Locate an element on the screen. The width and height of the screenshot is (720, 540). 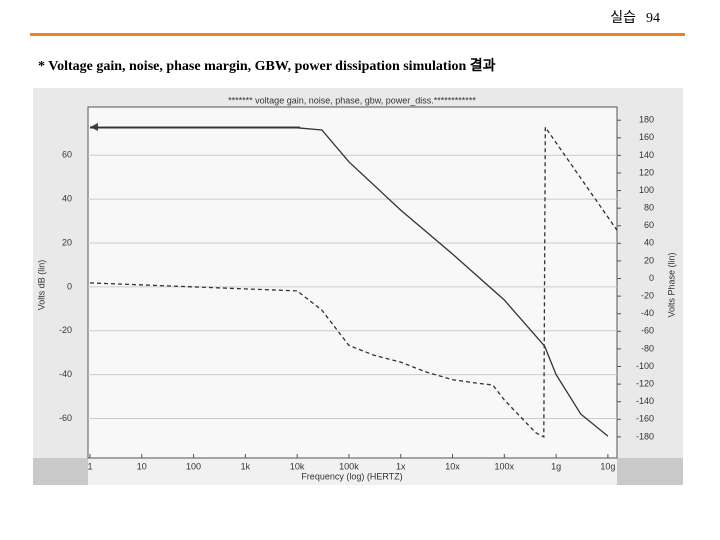
page-number: 94 is located at coordinates (653, 18).